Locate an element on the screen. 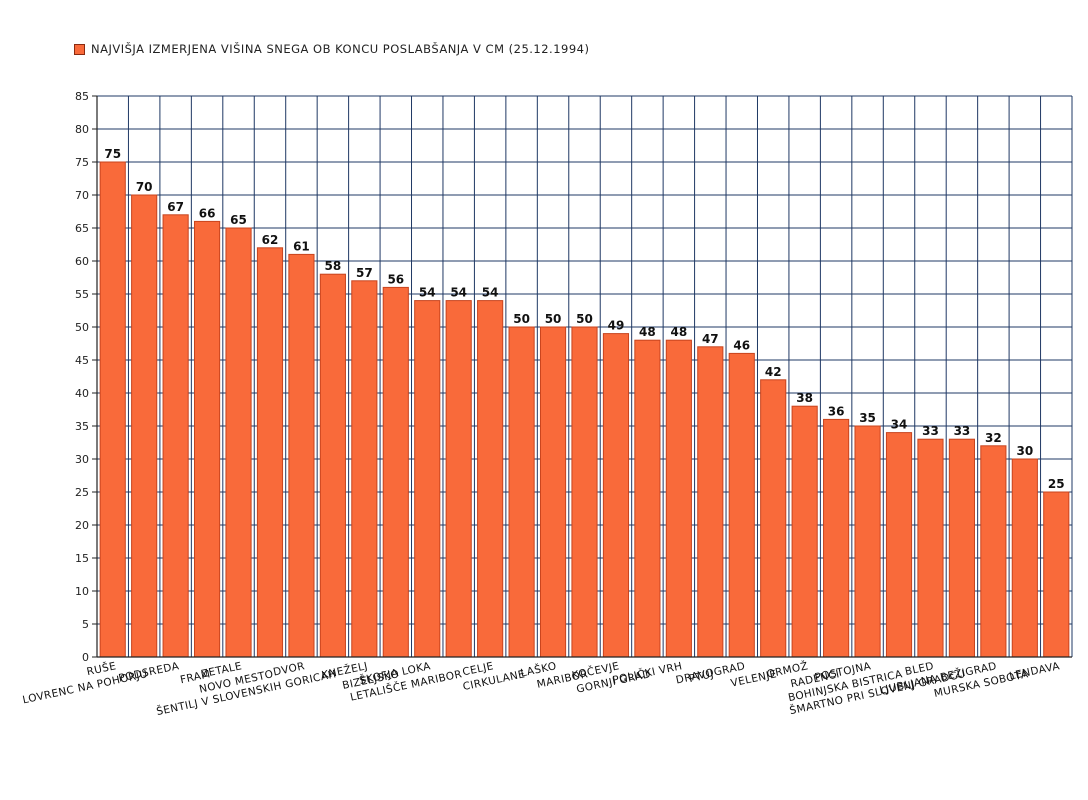 The image size is (1088, 800). y-tick-label: 80 is located at coordinates (82, 129).